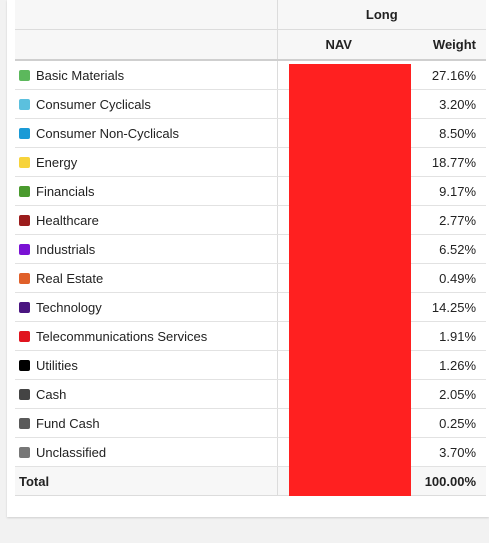 This screenshot has width=489, height=543. What do you see at coordinates (443, 394) in the screenshot?
I see `weight-cell: 2.05%` at bounding box center [443, 394].